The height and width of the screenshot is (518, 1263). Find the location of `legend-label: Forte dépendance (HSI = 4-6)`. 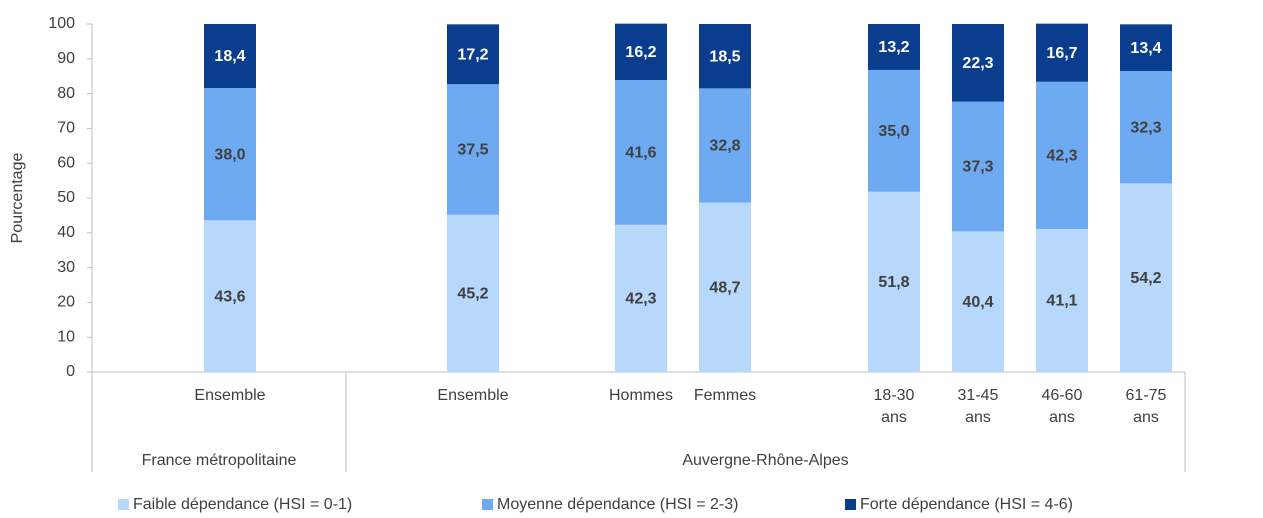

legend-label: Forte dépendance (HSI = 4-6) is located at coordinates (966, 504).